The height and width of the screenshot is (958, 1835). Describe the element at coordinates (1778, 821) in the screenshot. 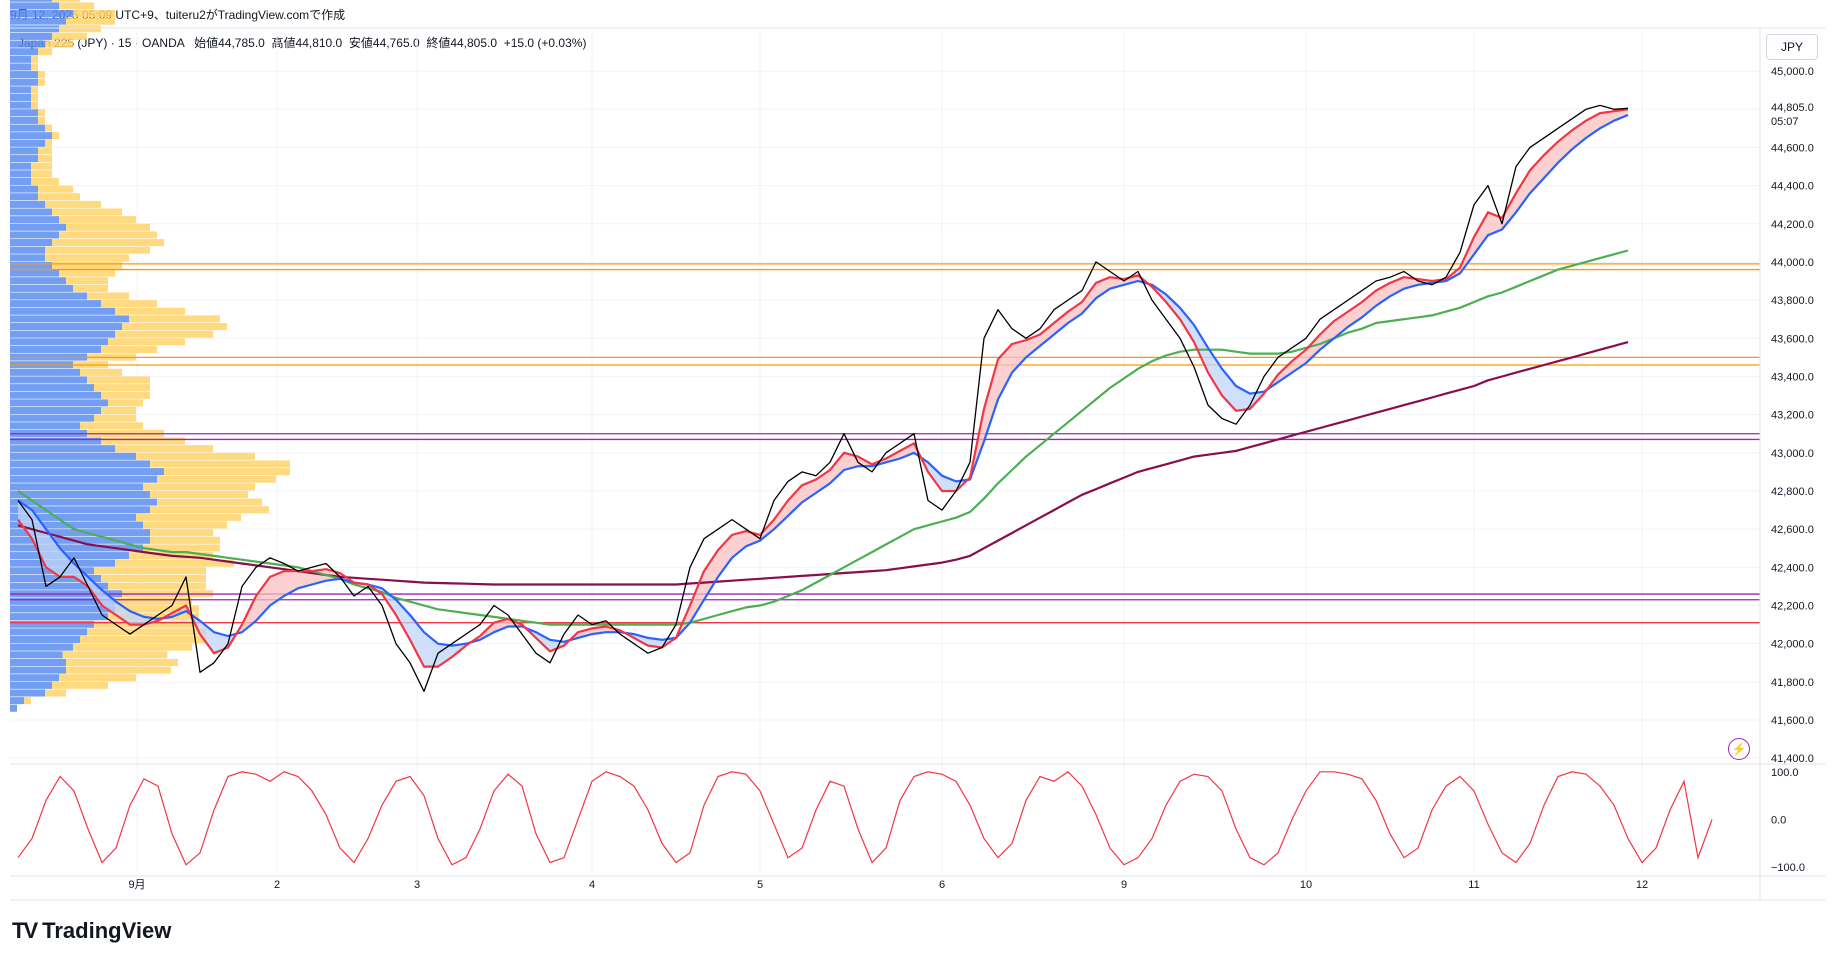

I see `oscillator-tick-label: 0.0` at that location.